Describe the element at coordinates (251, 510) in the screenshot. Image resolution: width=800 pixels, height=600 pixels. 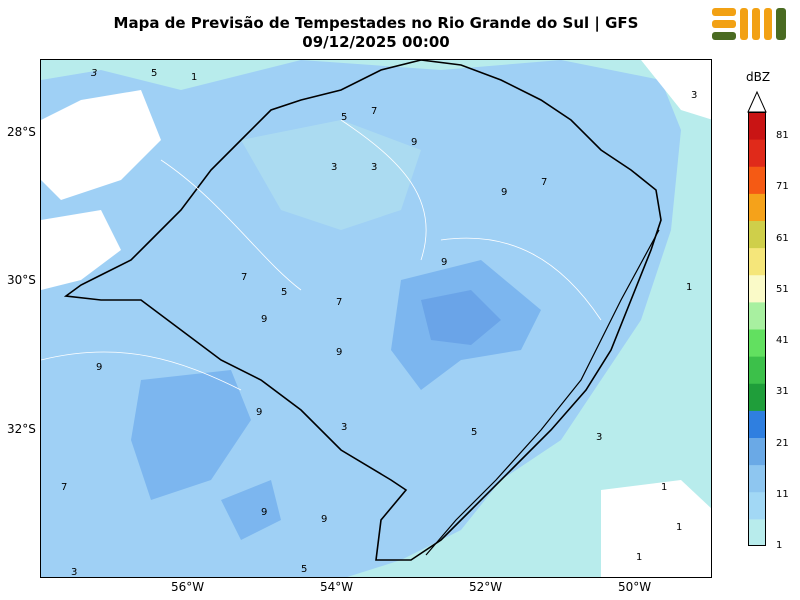
I see `reflectivity-zone-s` at that location.